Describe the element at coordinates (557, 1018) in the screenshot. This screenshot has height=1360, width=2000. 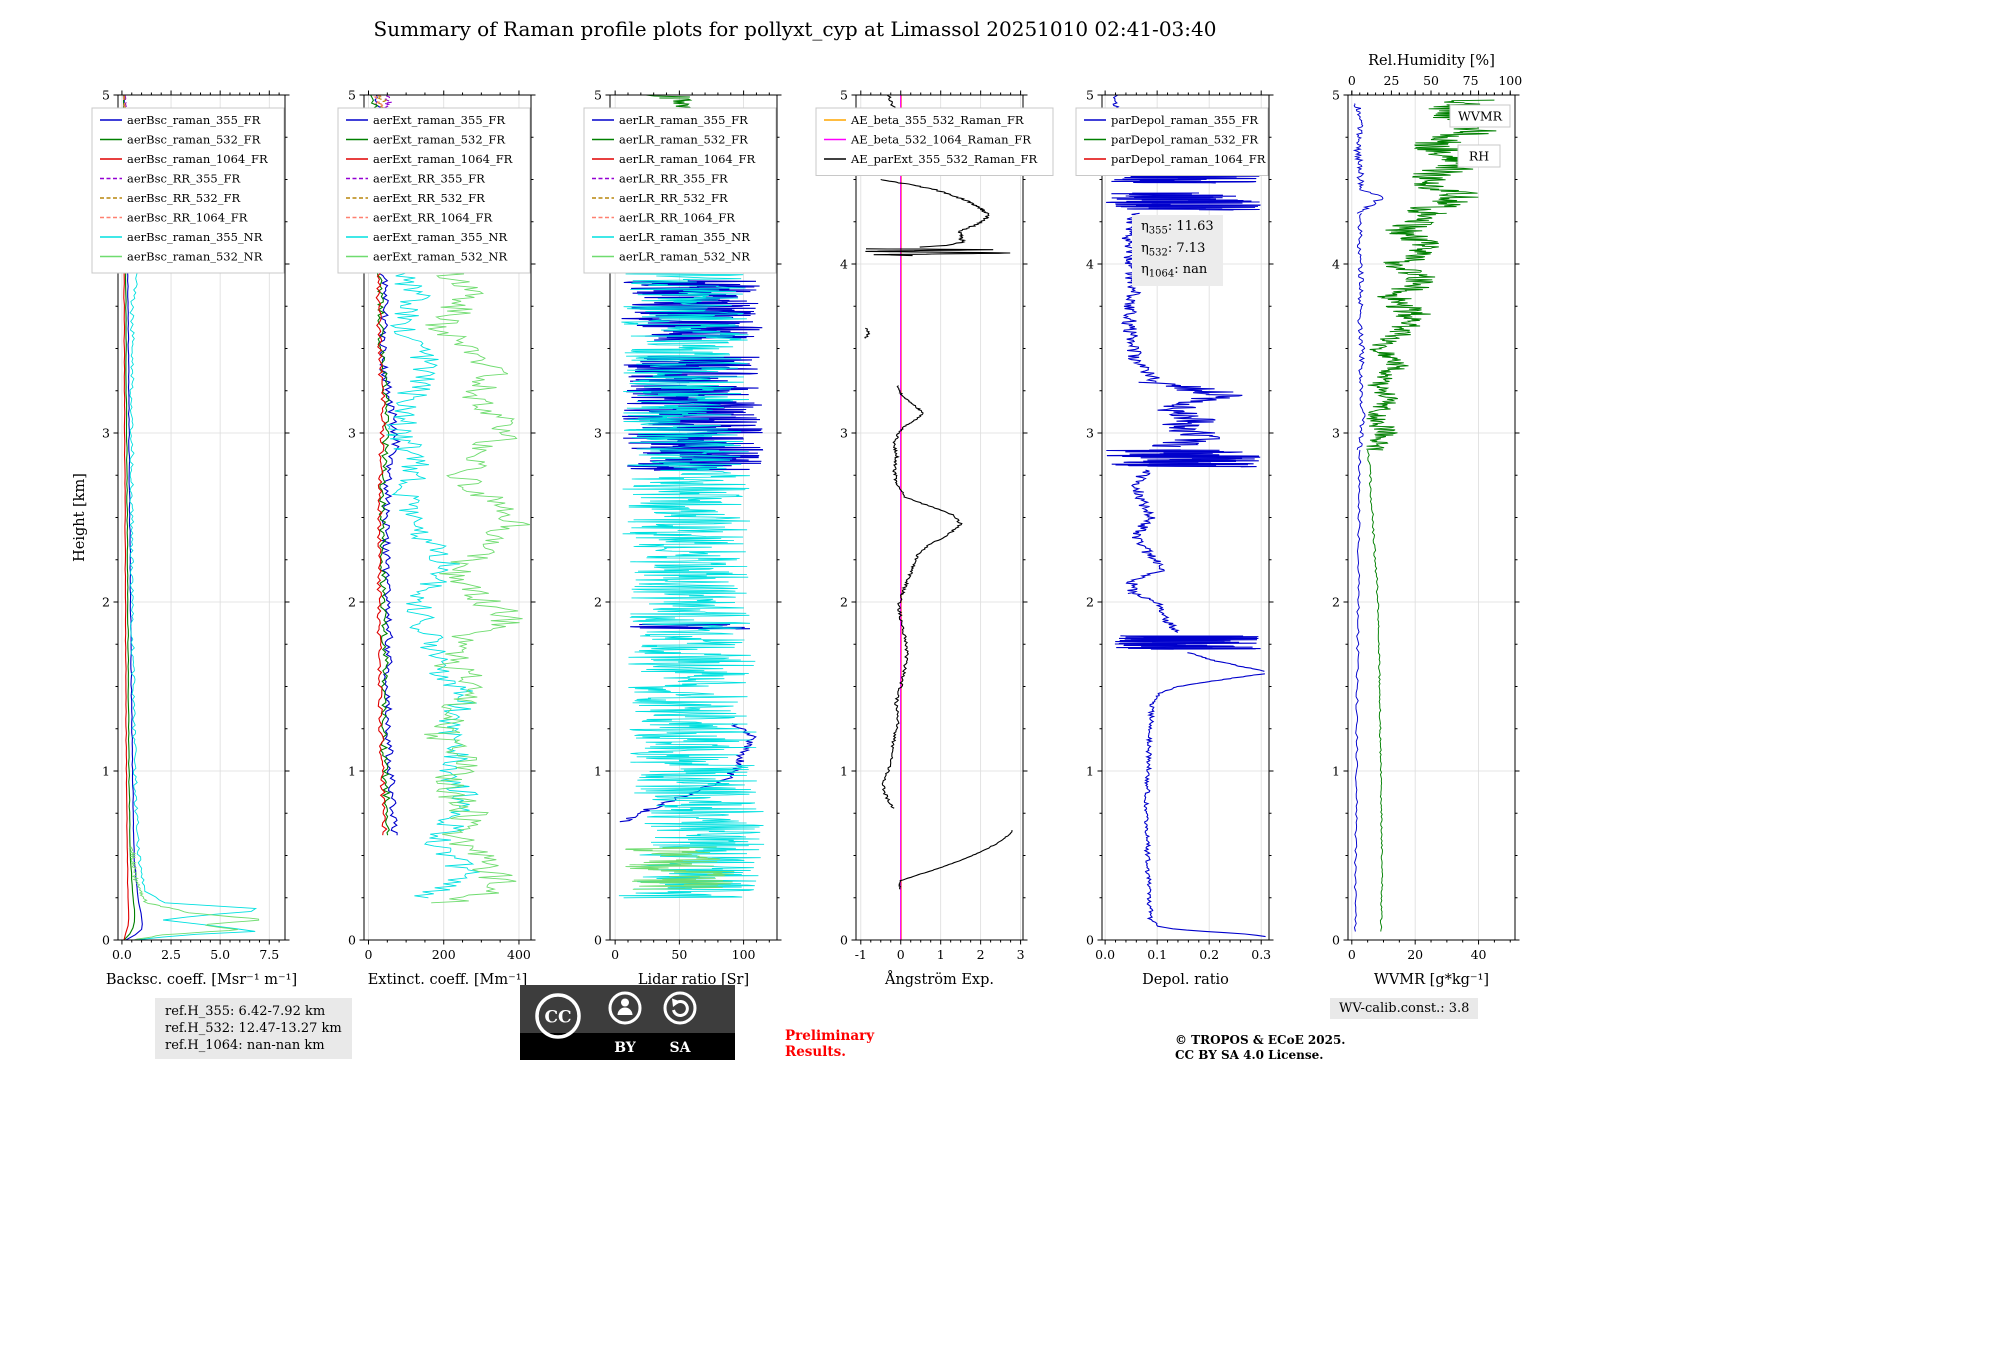
I see `cc-icon-label: CC` at that location.